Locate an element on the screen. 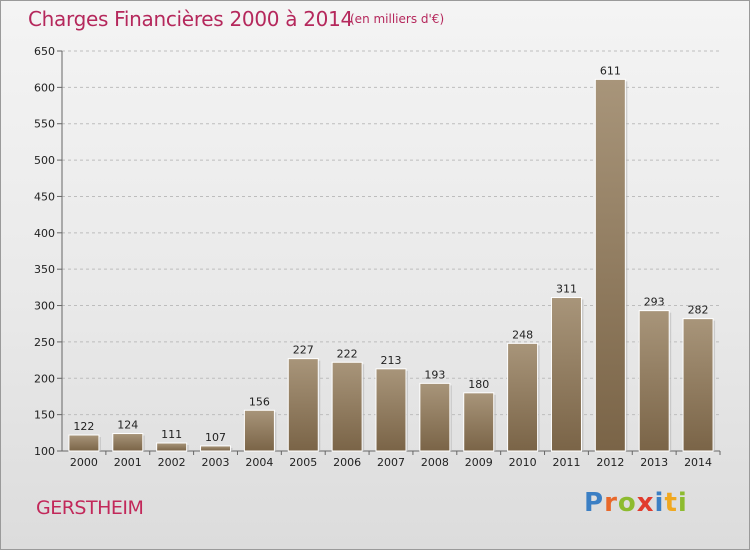 Image resolution: width=750 pixels, height=550 pixels. y-tick-label: 300 is located at coordinates (44, 306).